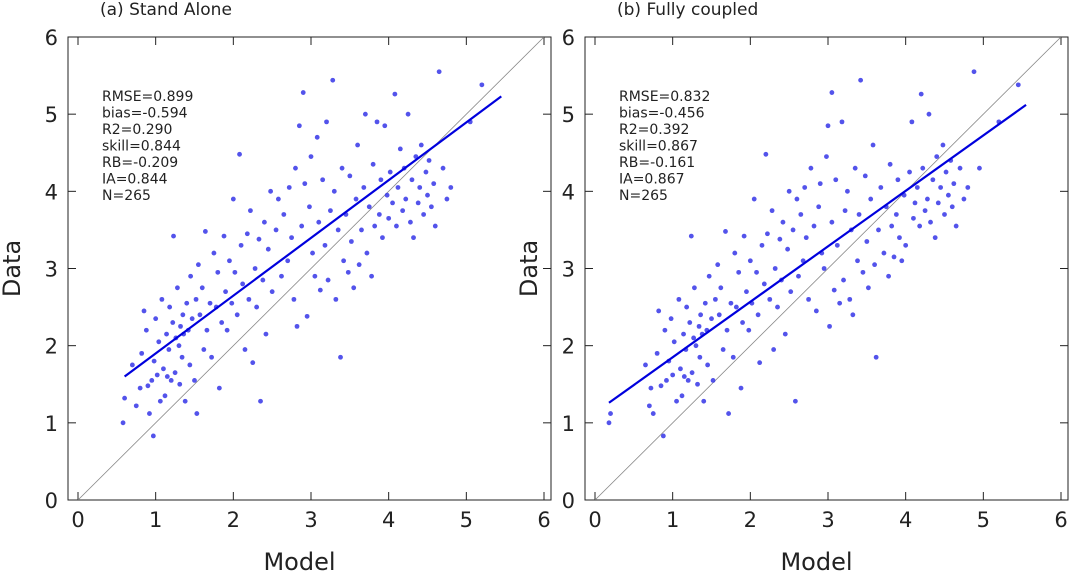  I want to click on stat-text: skill=0.867, so click(658, 147).